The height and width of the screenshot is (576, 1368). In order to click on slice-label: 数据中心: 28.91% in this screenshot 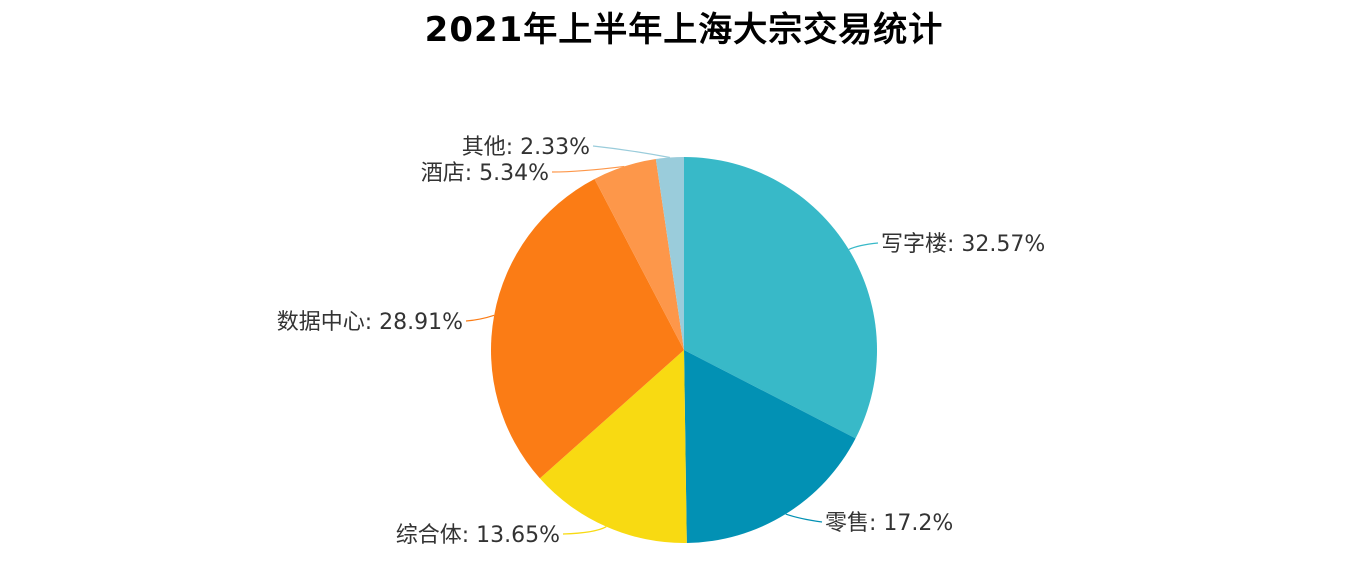, I will do `click(370, 322)`.